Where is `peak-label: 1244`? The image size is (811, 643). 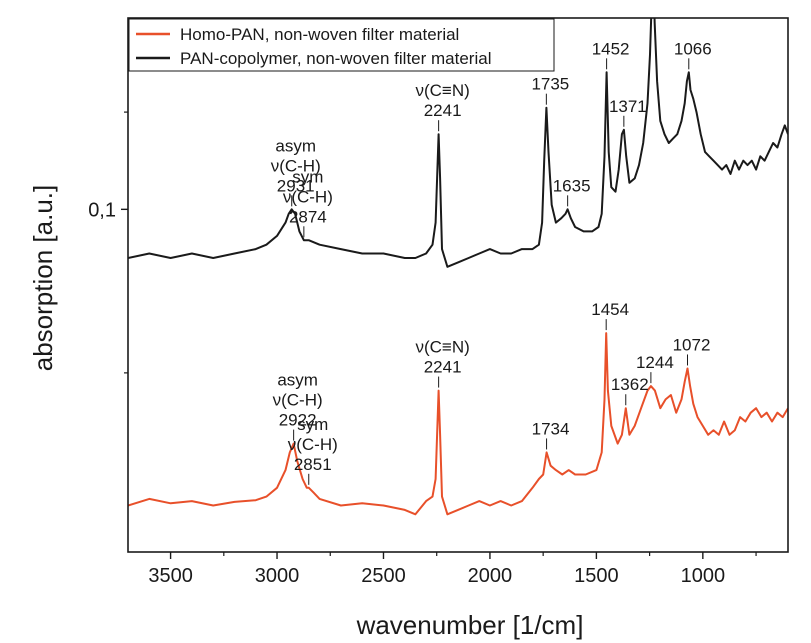 peak-label: 1244 is located at coordinates (655, 362).